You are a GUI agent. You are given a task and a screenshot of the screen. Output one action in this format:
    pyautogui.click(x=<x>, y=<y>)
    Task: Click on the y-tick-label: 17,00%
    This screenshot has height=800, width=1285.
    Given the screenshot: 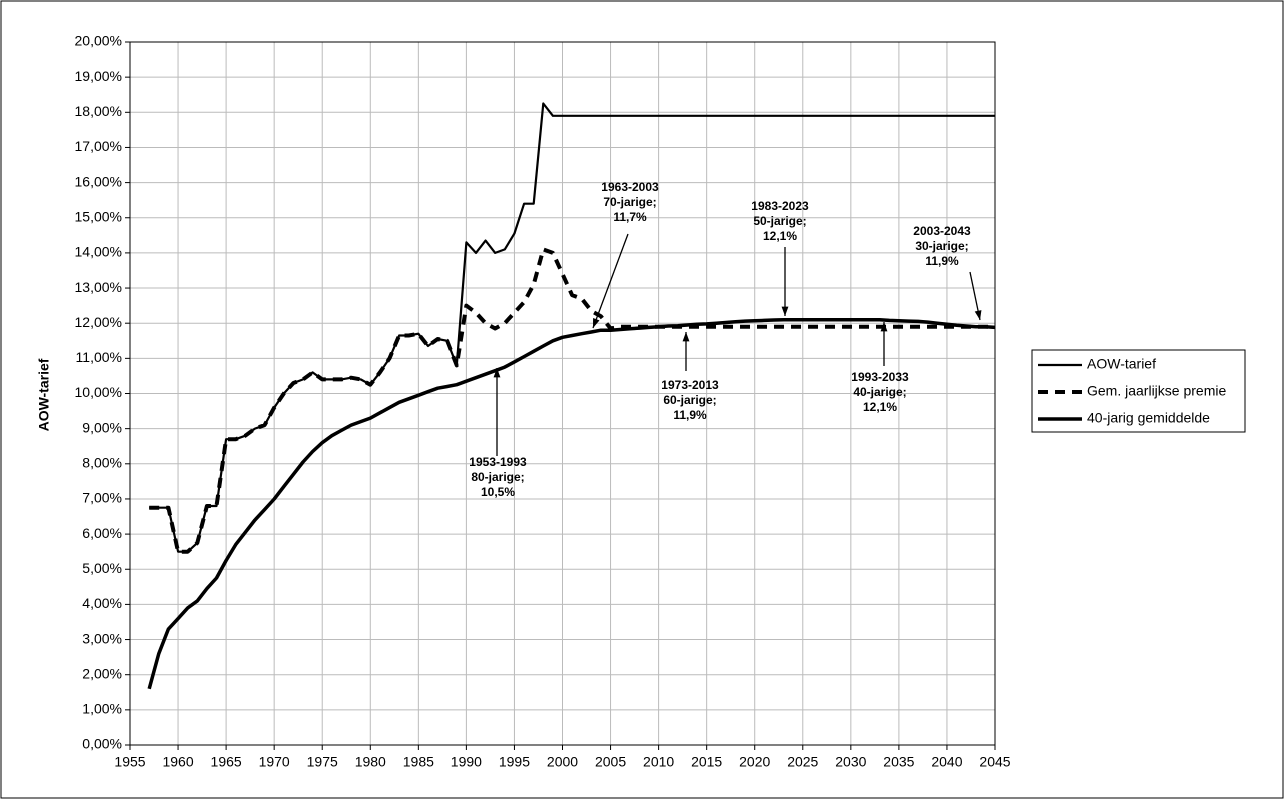 What is the action you would take?
    pyautogui.click(x=98, y=146)
    